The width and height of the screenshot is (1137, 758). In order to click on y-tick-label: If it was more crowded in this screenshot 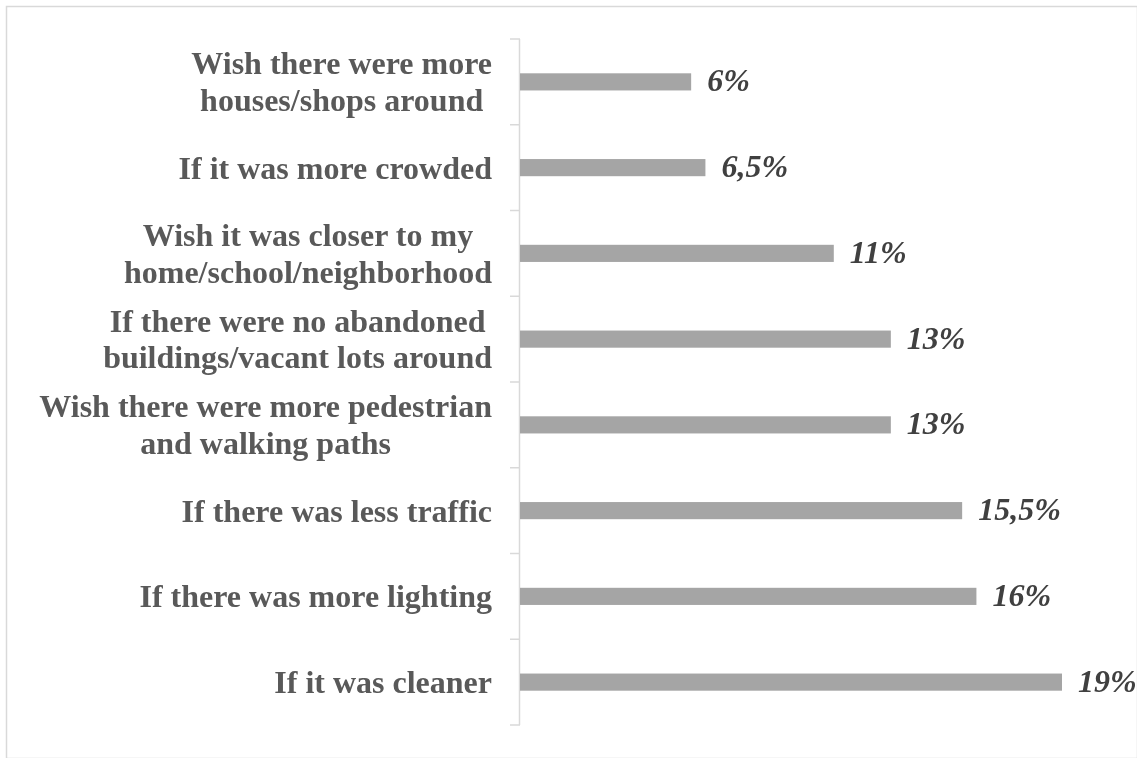, I will do `click(335, 167)`.